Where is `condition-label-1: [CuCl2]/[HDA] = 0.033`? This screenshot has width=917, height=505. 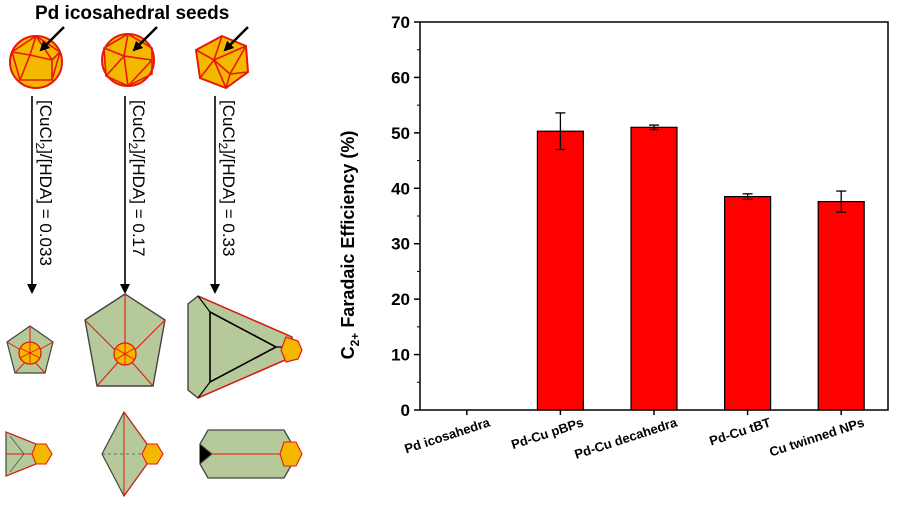 condition-label-1: [CuCl2]/[HDA] = 0.033 is located at coordinates (44, 183).